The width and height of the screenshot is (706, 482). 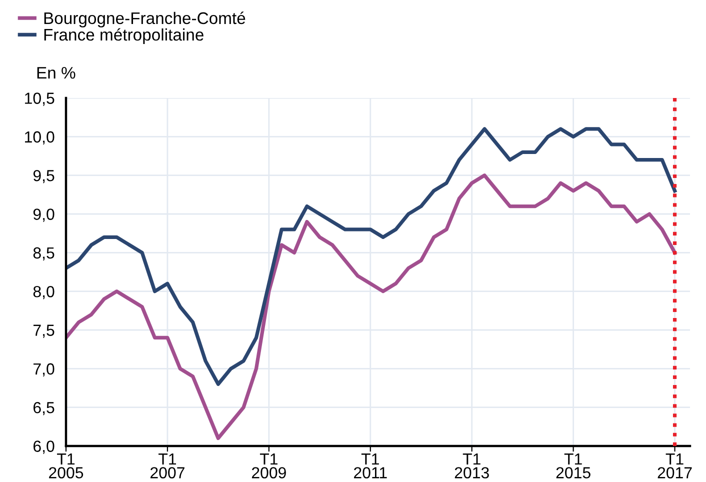 What do you see at coordinates (167, 466) in the screenshot?
I see `x-tick-label: T1 2007` at bounding box center [167, 466].